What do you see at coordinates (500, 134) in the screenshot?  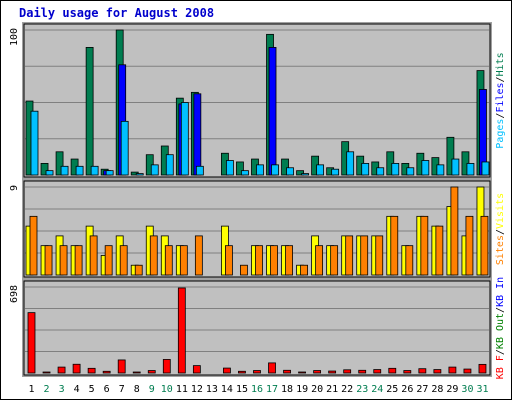 I see `axis-label-part: Pages` at bounding box center [500, 134].